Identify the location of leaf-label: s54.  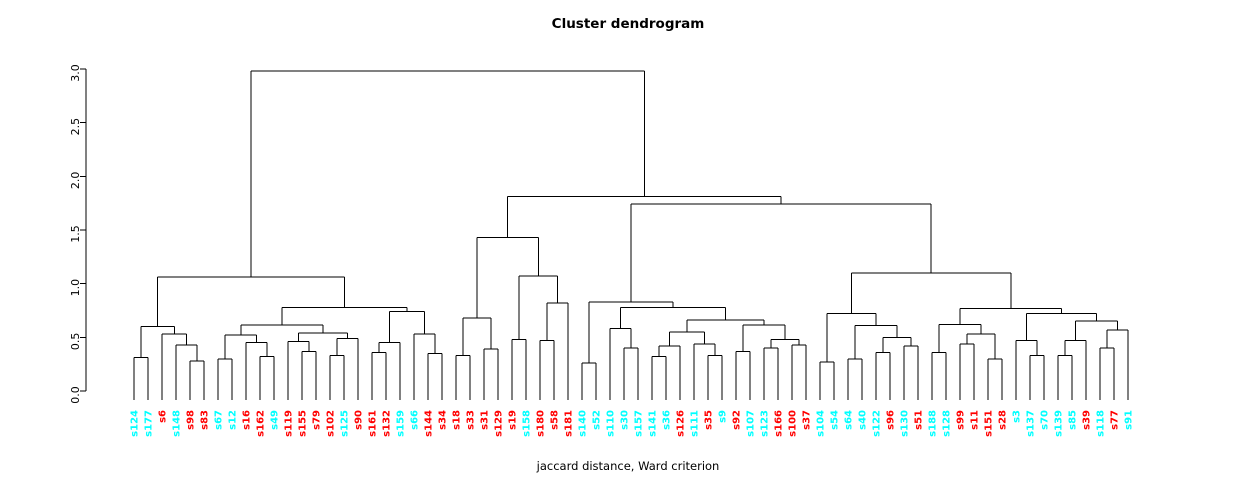
(835, 420).